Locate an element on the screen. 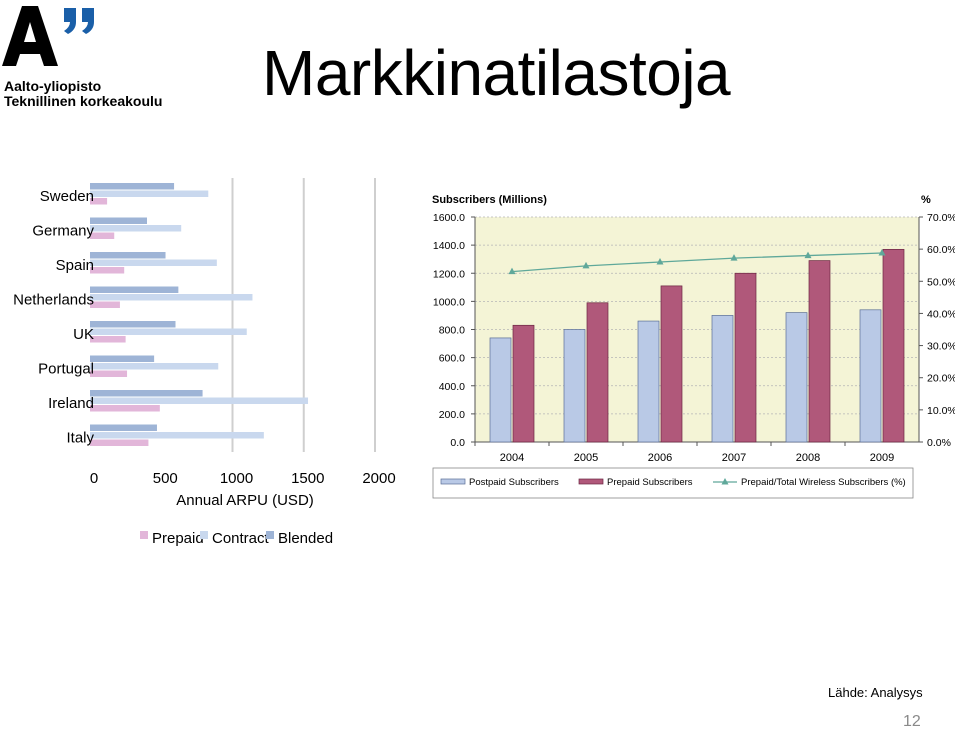 This screenshot has width=960, height=731. bar-contract-portugal is located at coordinates (154, 366).